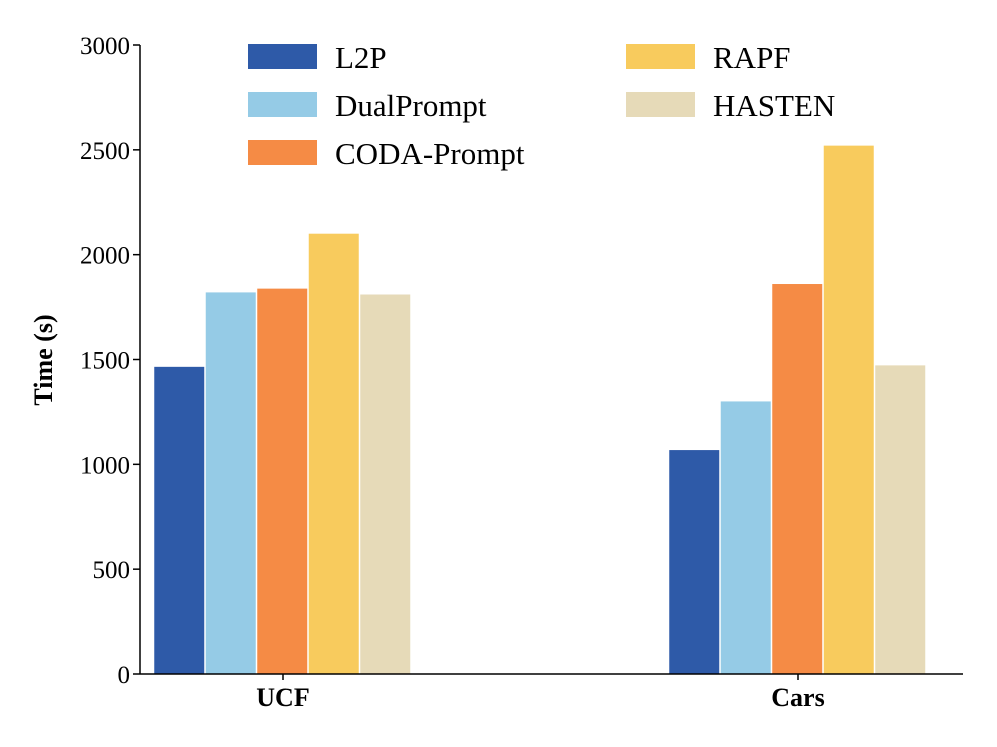 Image resolution: width=997 pixels, height=747 pixels. I want to click on y-tick-label: 2000, so click(105, 256).